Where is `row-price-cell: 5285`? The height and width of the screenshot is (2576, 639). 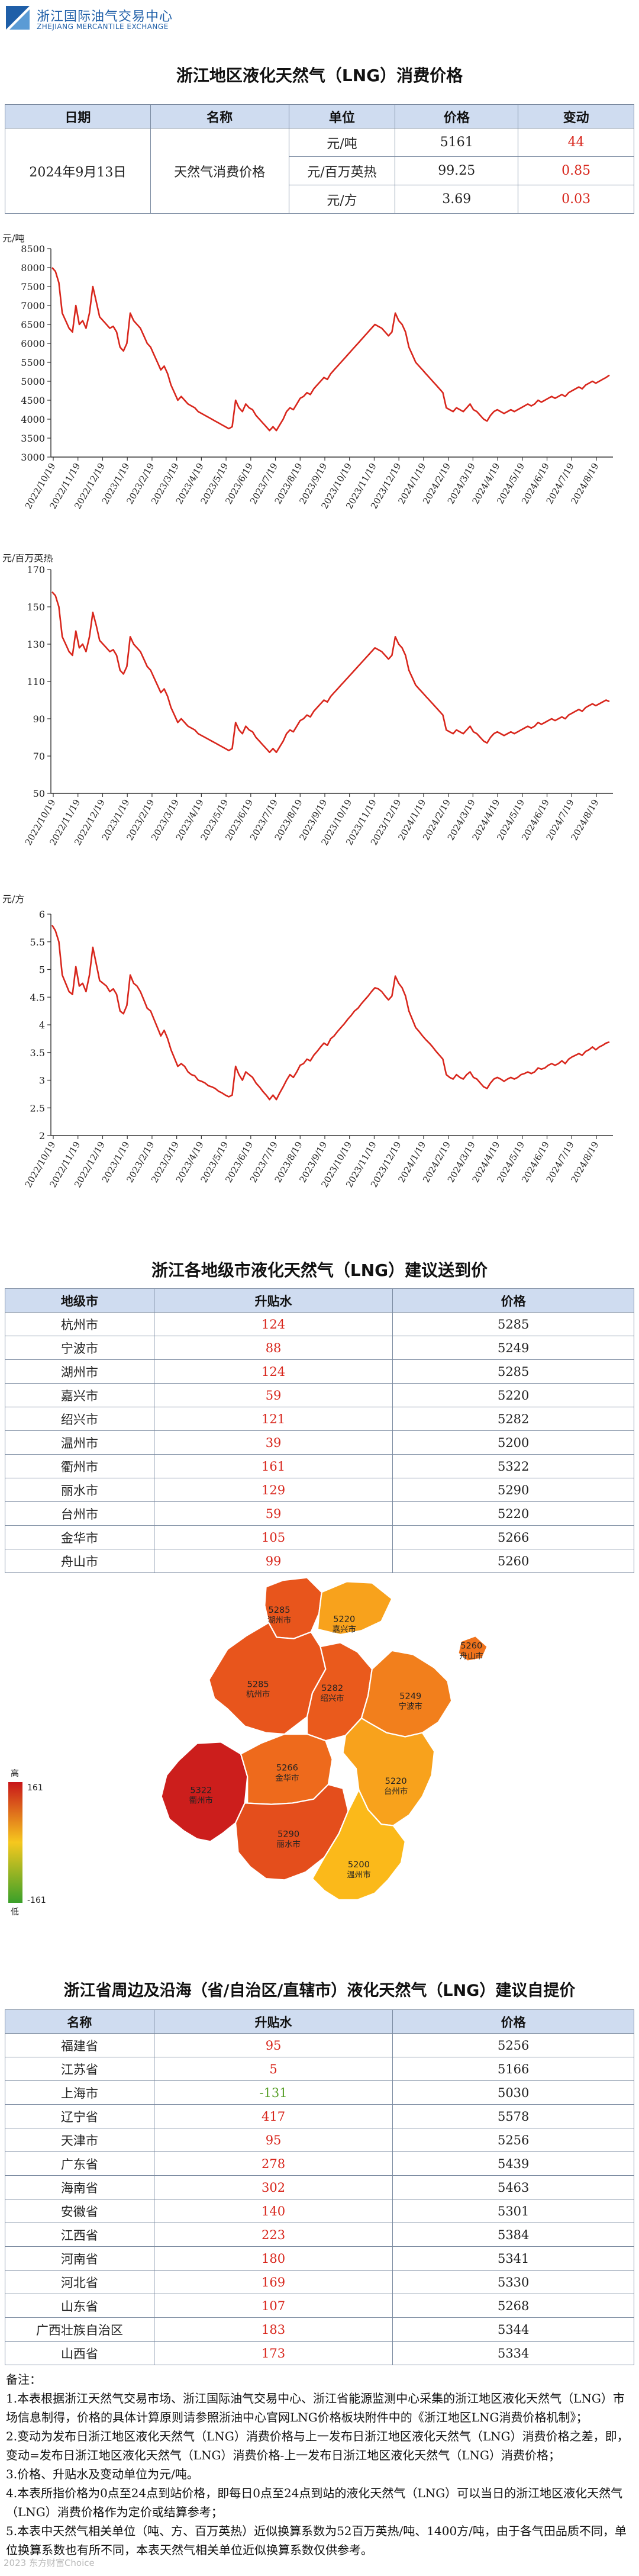 row-price-cell: 5285 is located at coordinates (513, 1324).